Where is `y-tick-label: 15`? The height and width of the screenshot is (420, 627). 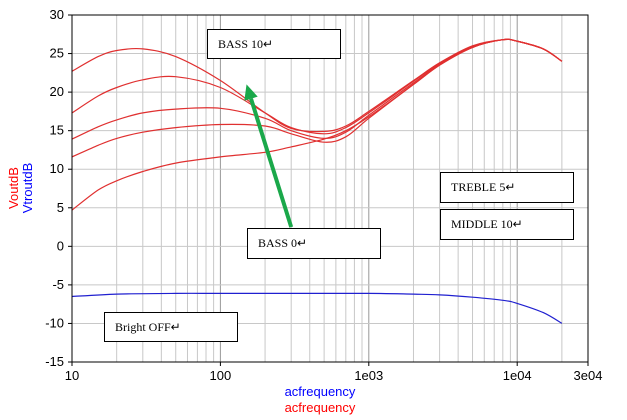 y-tick-label: 15 is located at coordinates (57, 130).